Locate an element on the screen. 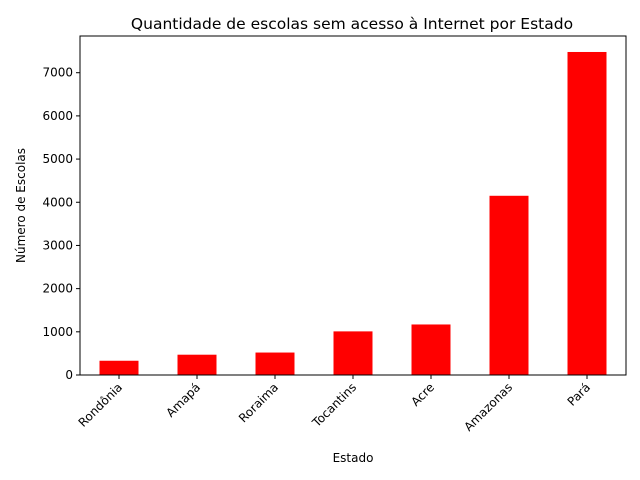 This screenshot has width=640, height=480. y-tick-label-7: 7000 is located at coordinates (57, 73).